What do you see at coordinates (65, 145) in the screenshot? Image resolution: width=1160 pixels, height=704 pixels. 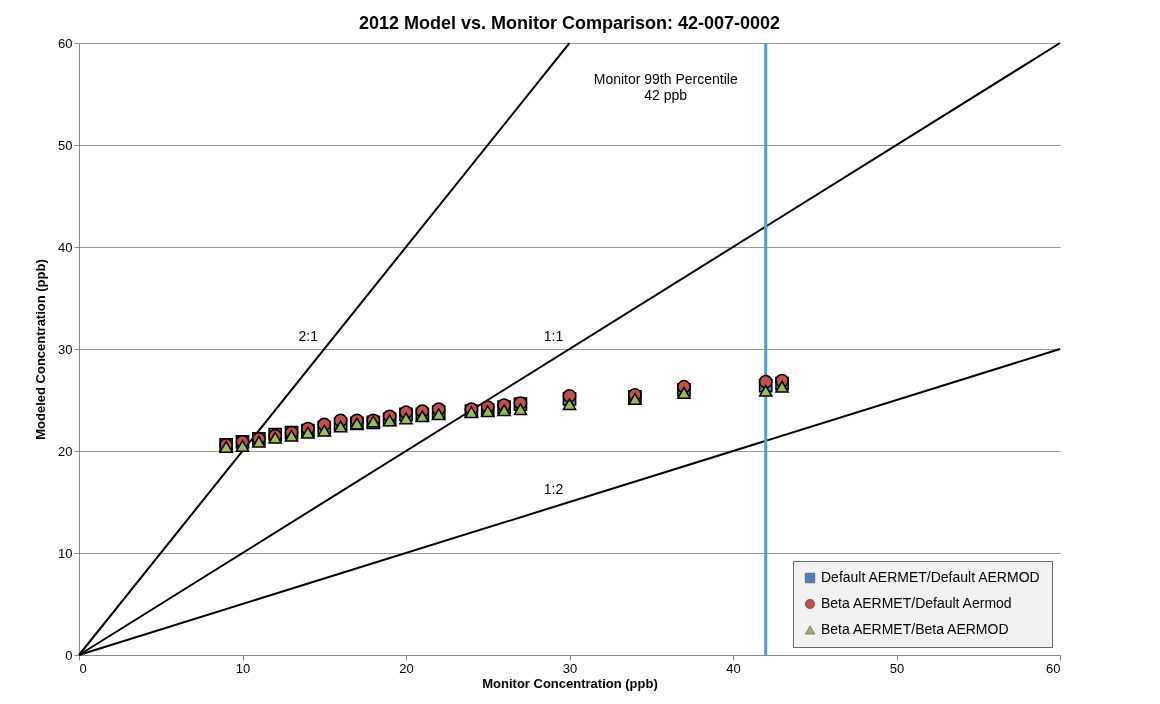 I see `y-tick-label: 50` at bounding box center [65, 145].